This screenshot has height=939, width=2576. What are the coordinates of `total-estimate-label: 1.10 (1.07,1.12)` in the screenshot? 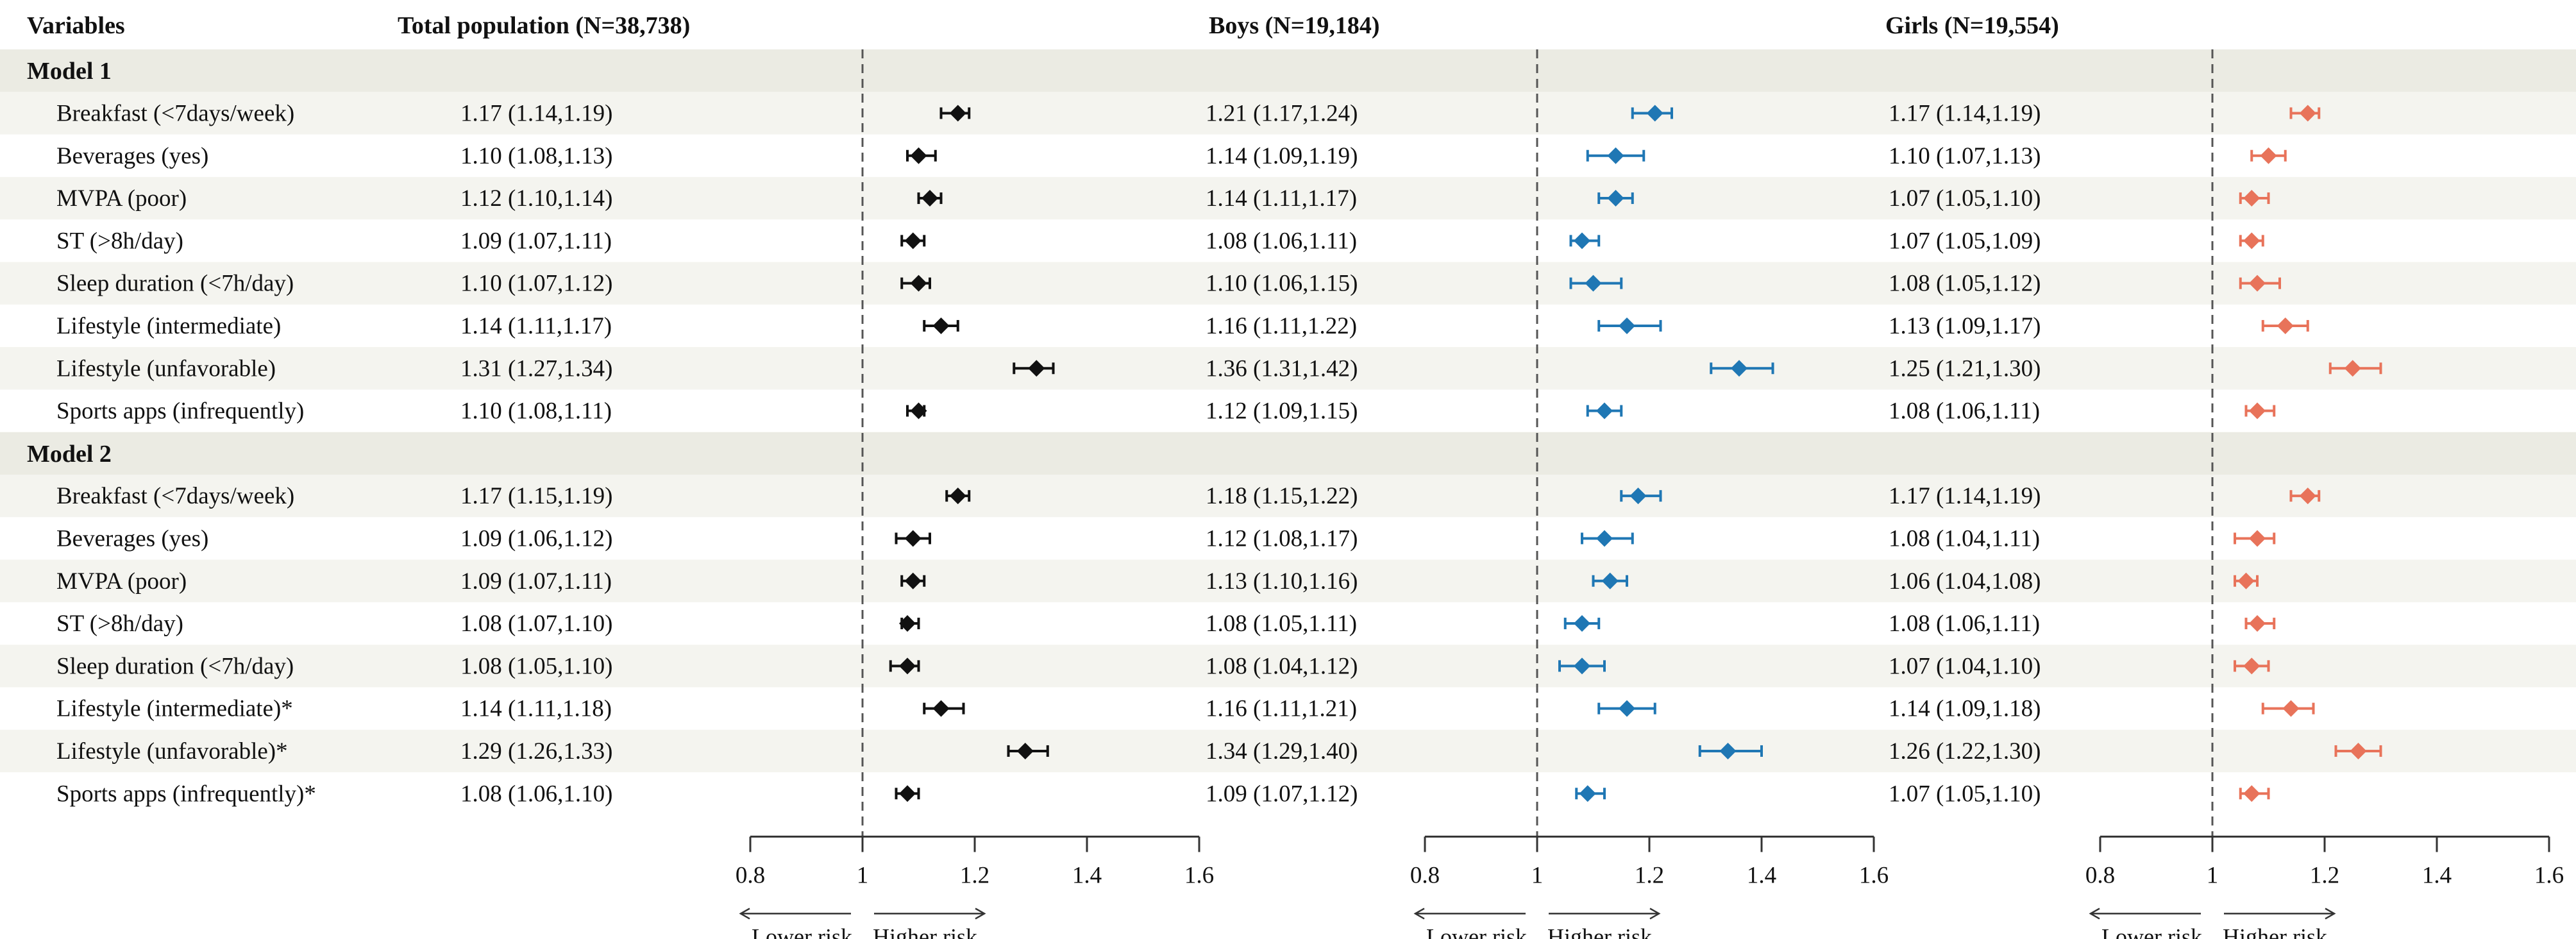 It's located at (536, 284).